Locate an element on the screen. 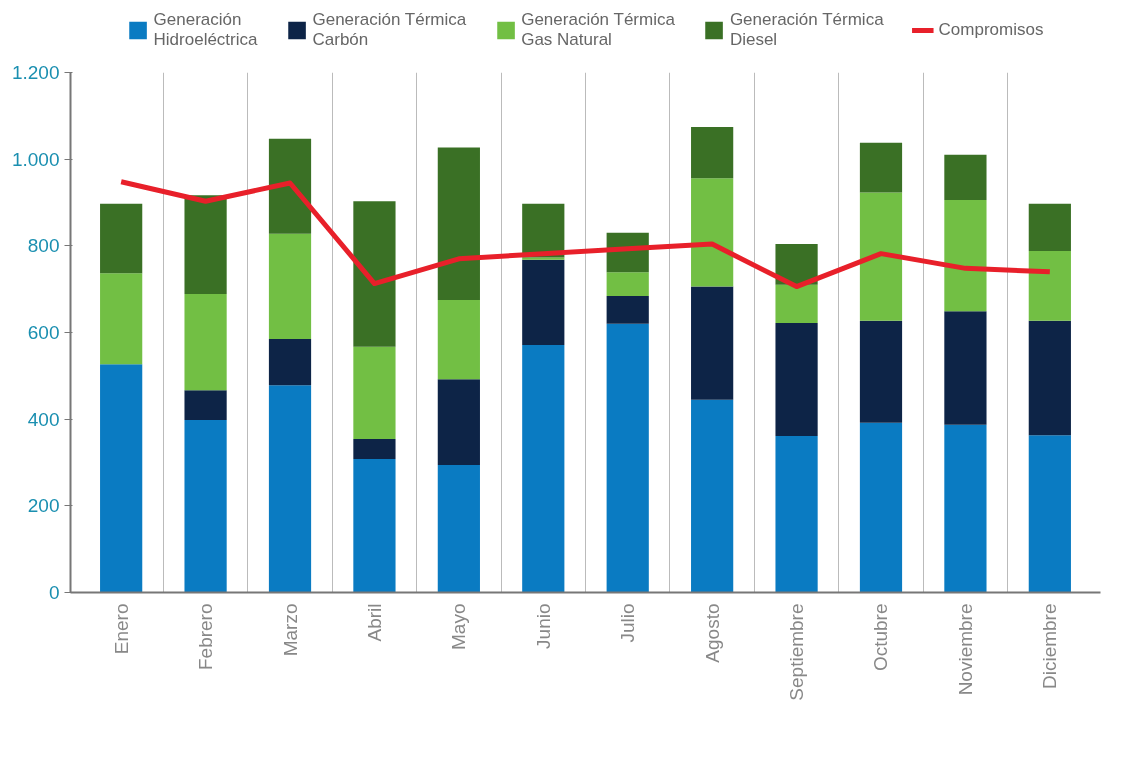 Image resolution: width=1135 pixels, height=757 pixels. x-tick-label: Junio is located at coordinates (543, 626).